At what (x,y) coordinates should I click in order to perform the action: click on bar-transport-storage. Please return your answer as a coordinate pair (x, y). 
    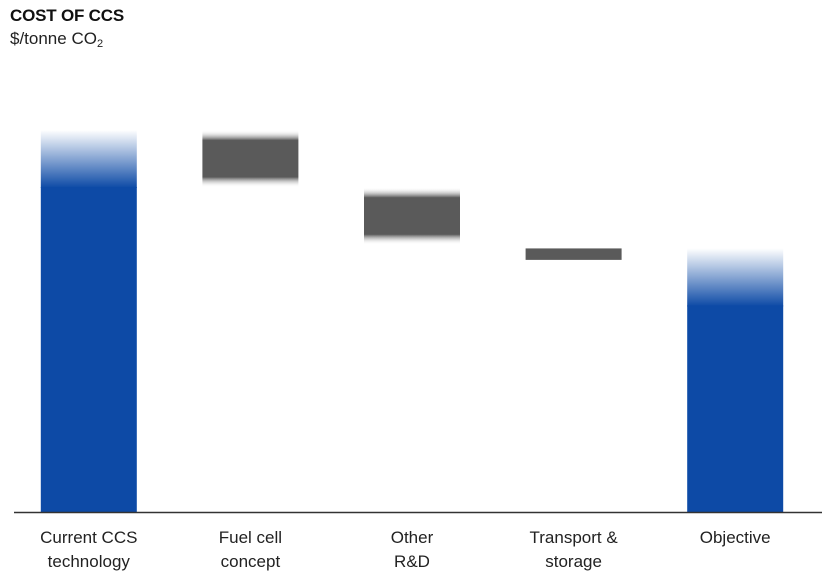
    Looking at the image, I should click on (573, 254).